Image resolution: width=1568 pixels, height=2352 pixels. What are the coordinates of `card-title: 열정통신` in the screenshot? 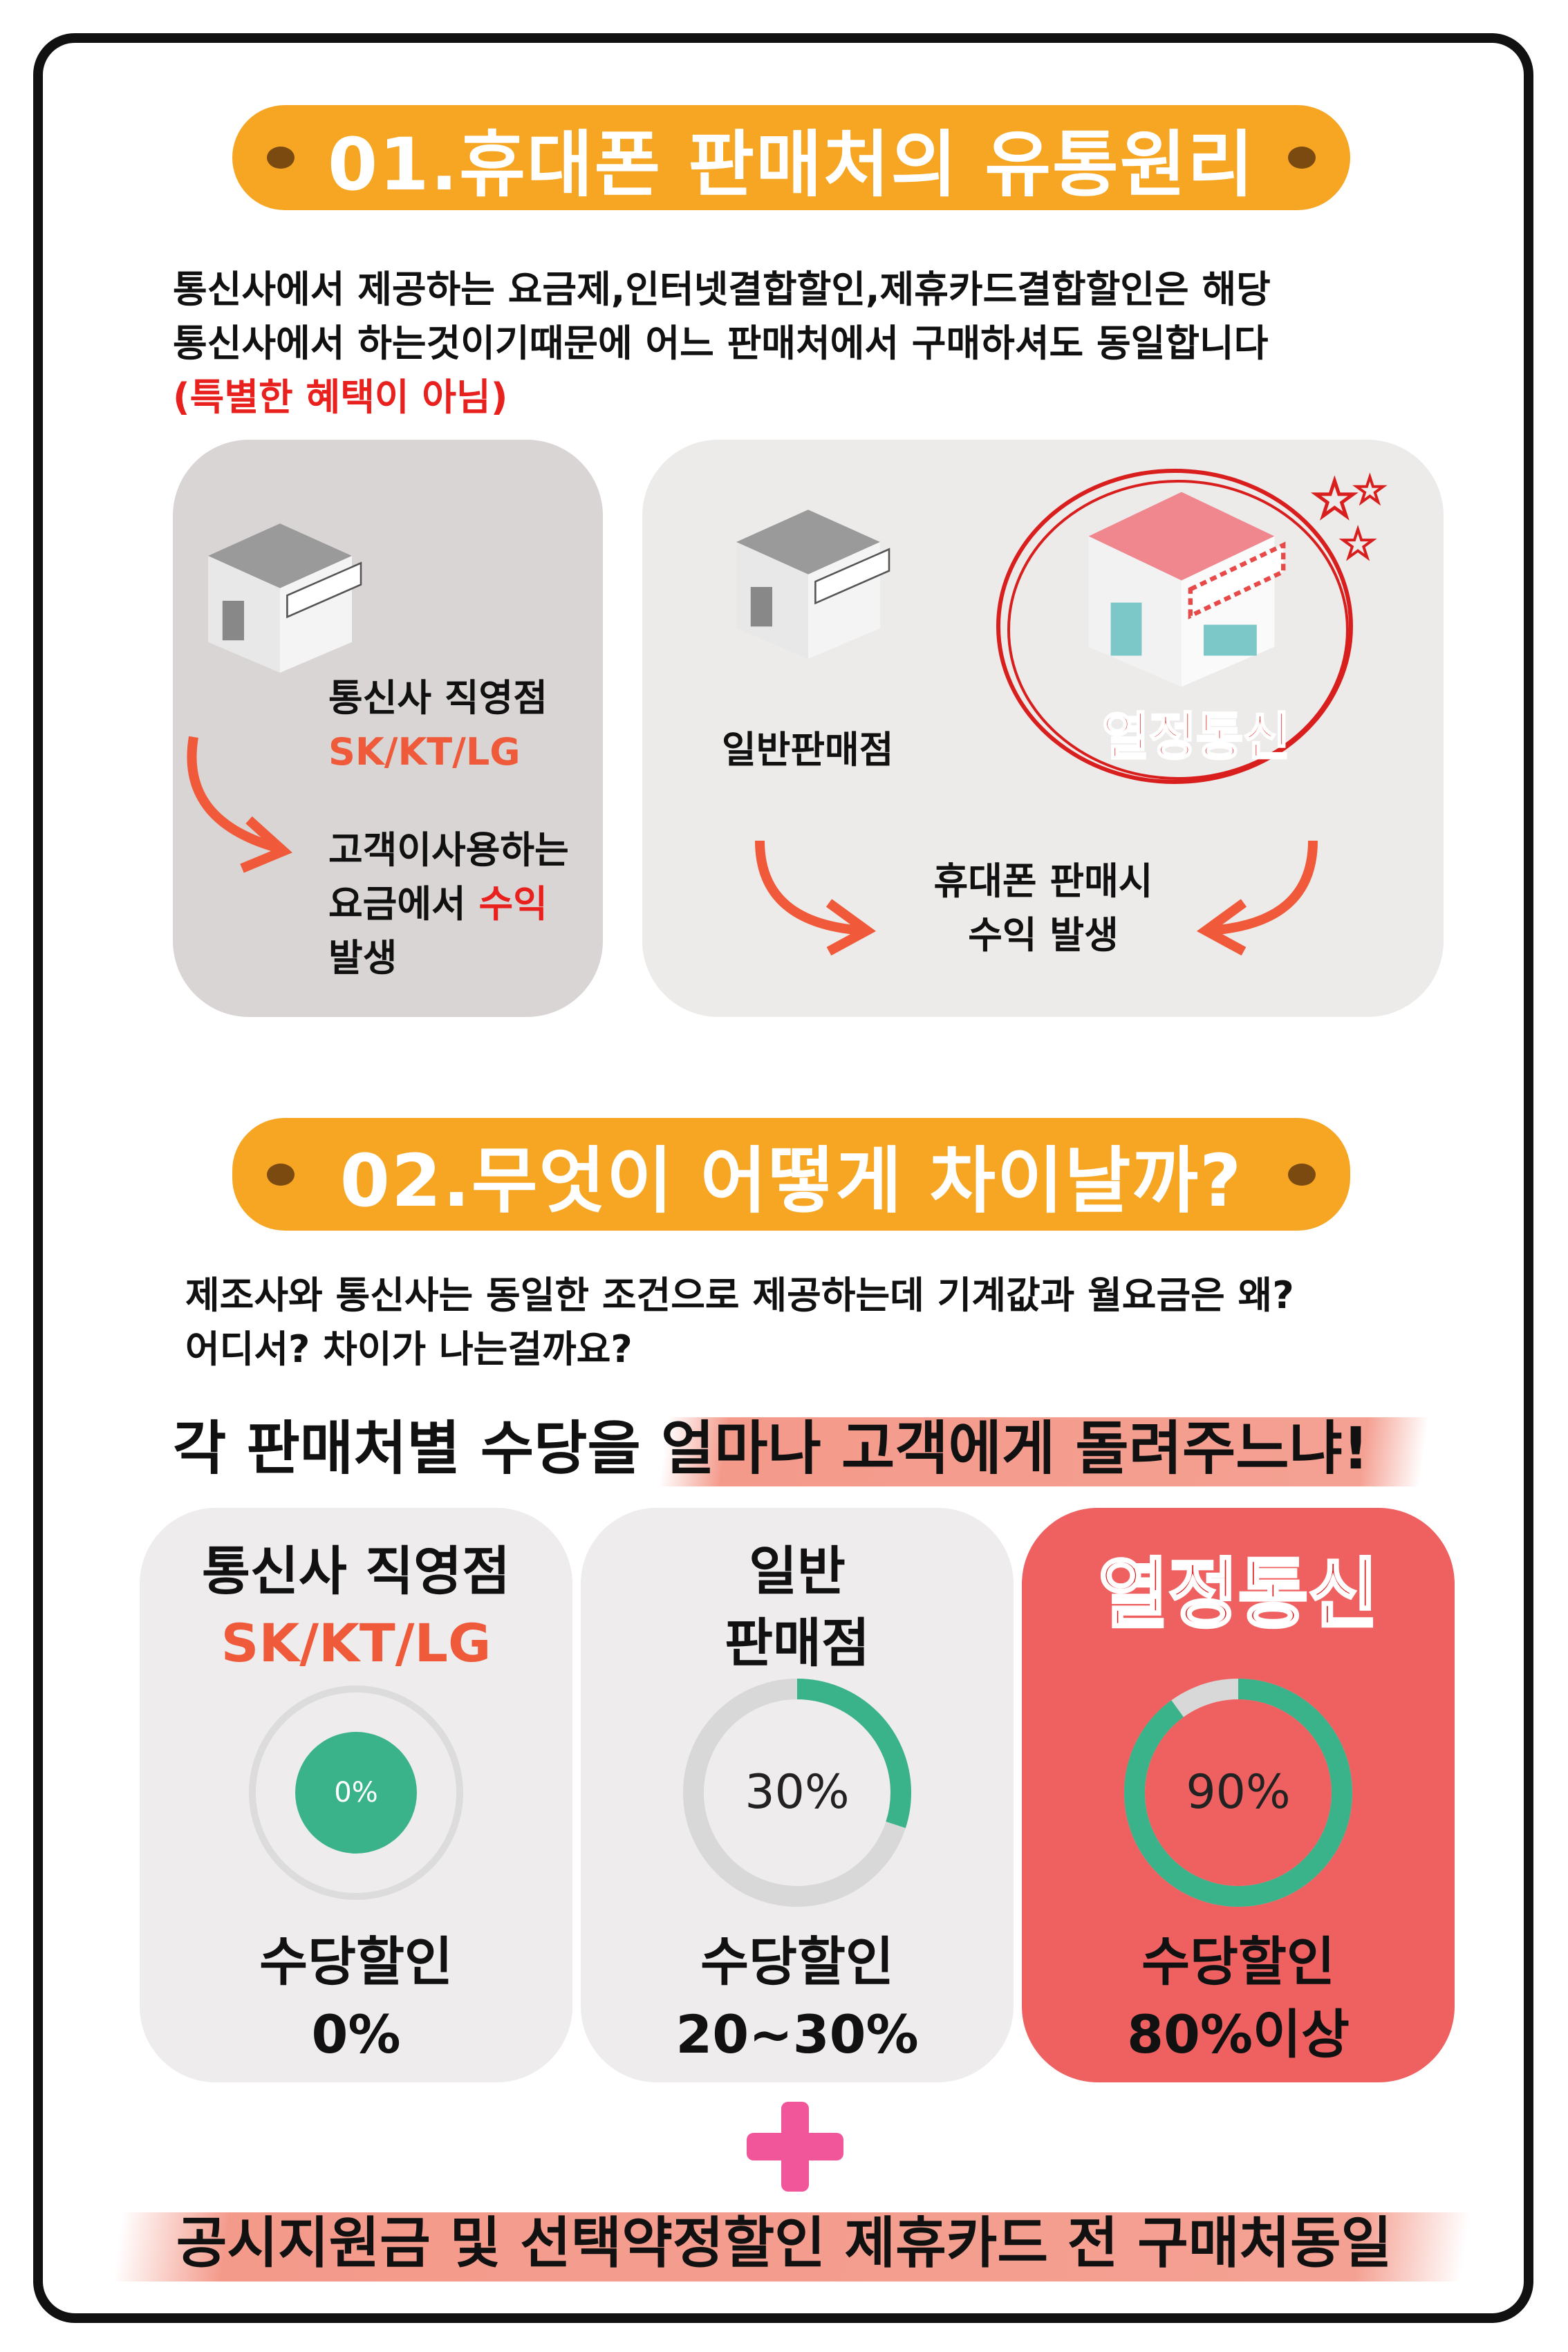 It's located at (1238, 1594).